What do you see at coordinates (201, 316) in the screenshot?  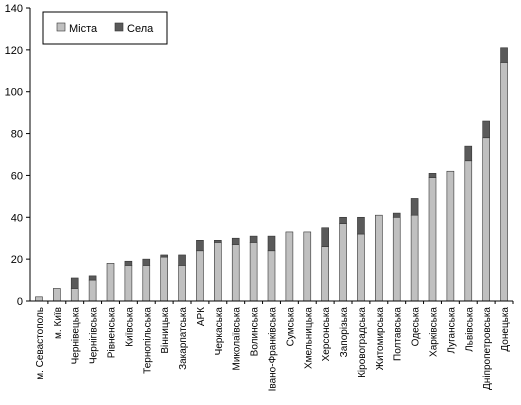 I see `x-category-label: АРК` at bounding box center [201, 316].